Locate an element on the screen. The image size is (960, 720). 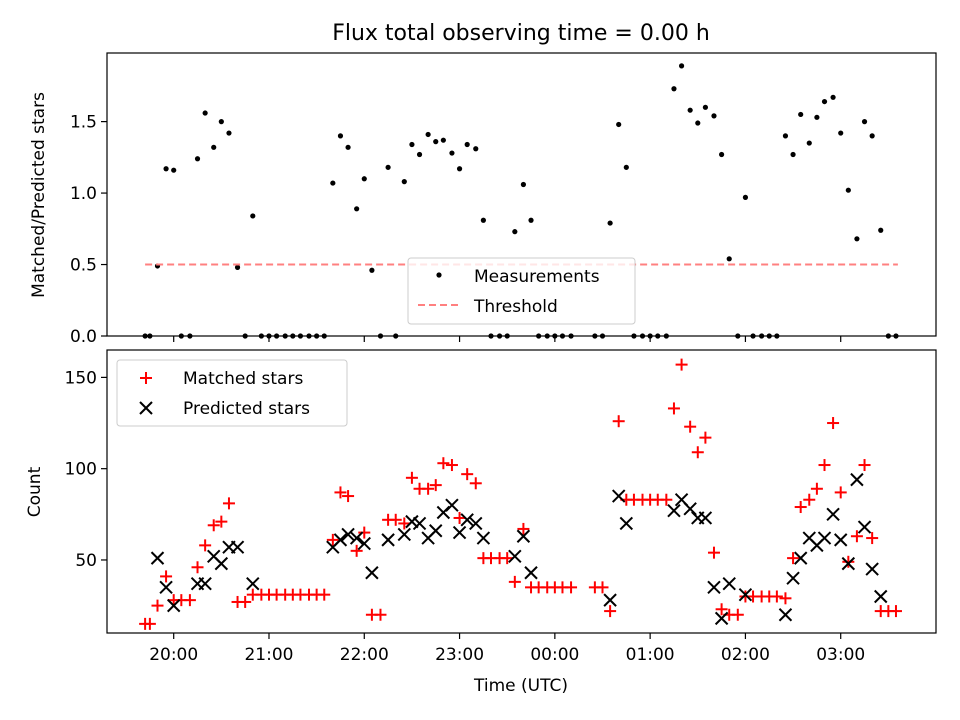
count-x-tick-label: 00:00 is located at coordinates (554, 655).